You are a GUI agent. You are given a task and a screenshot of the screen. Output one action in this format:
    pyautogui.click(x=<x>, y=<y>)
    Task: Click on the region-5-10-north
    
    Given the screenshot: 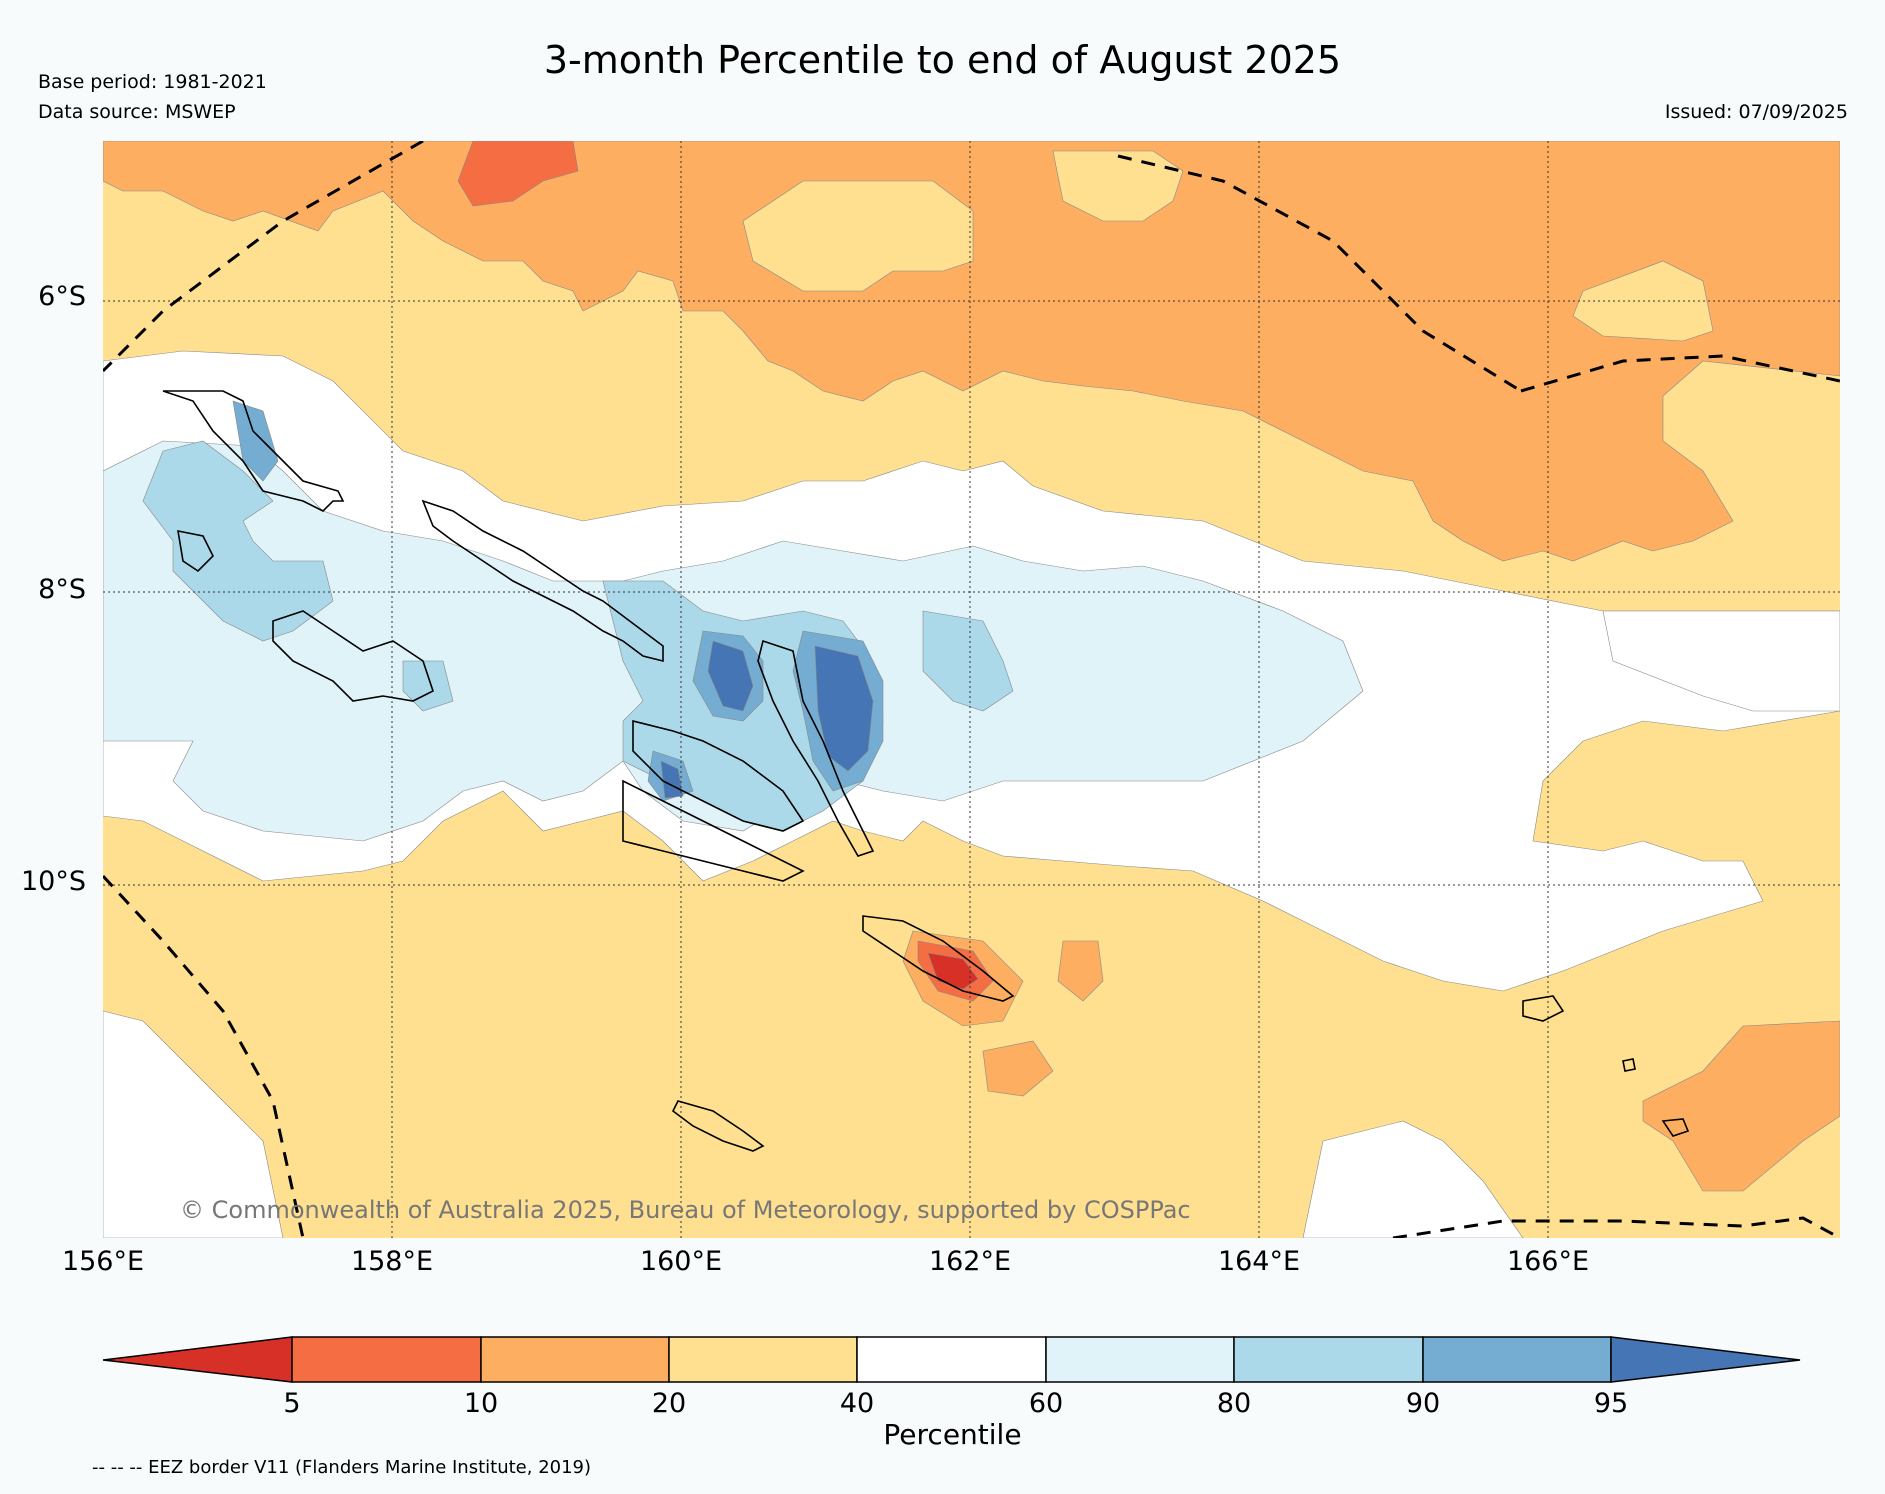 What is the action you would take?
    pyautogui.click(x=518, y=174)
    